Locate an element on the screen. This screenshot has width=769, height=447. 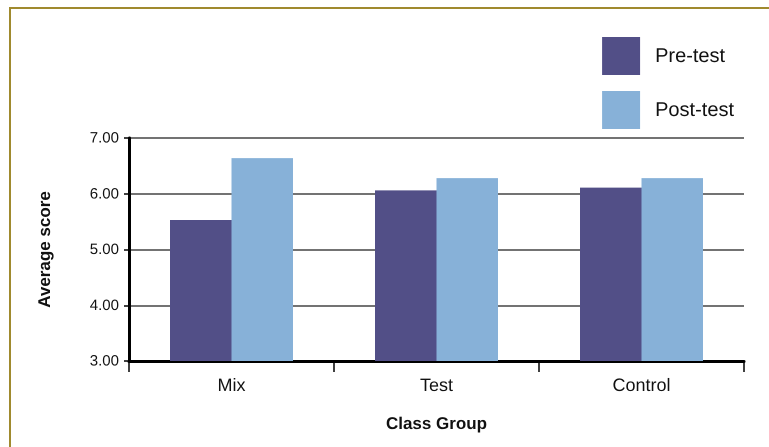
x-tick-label: Mix is located at coordinates (232, 385).